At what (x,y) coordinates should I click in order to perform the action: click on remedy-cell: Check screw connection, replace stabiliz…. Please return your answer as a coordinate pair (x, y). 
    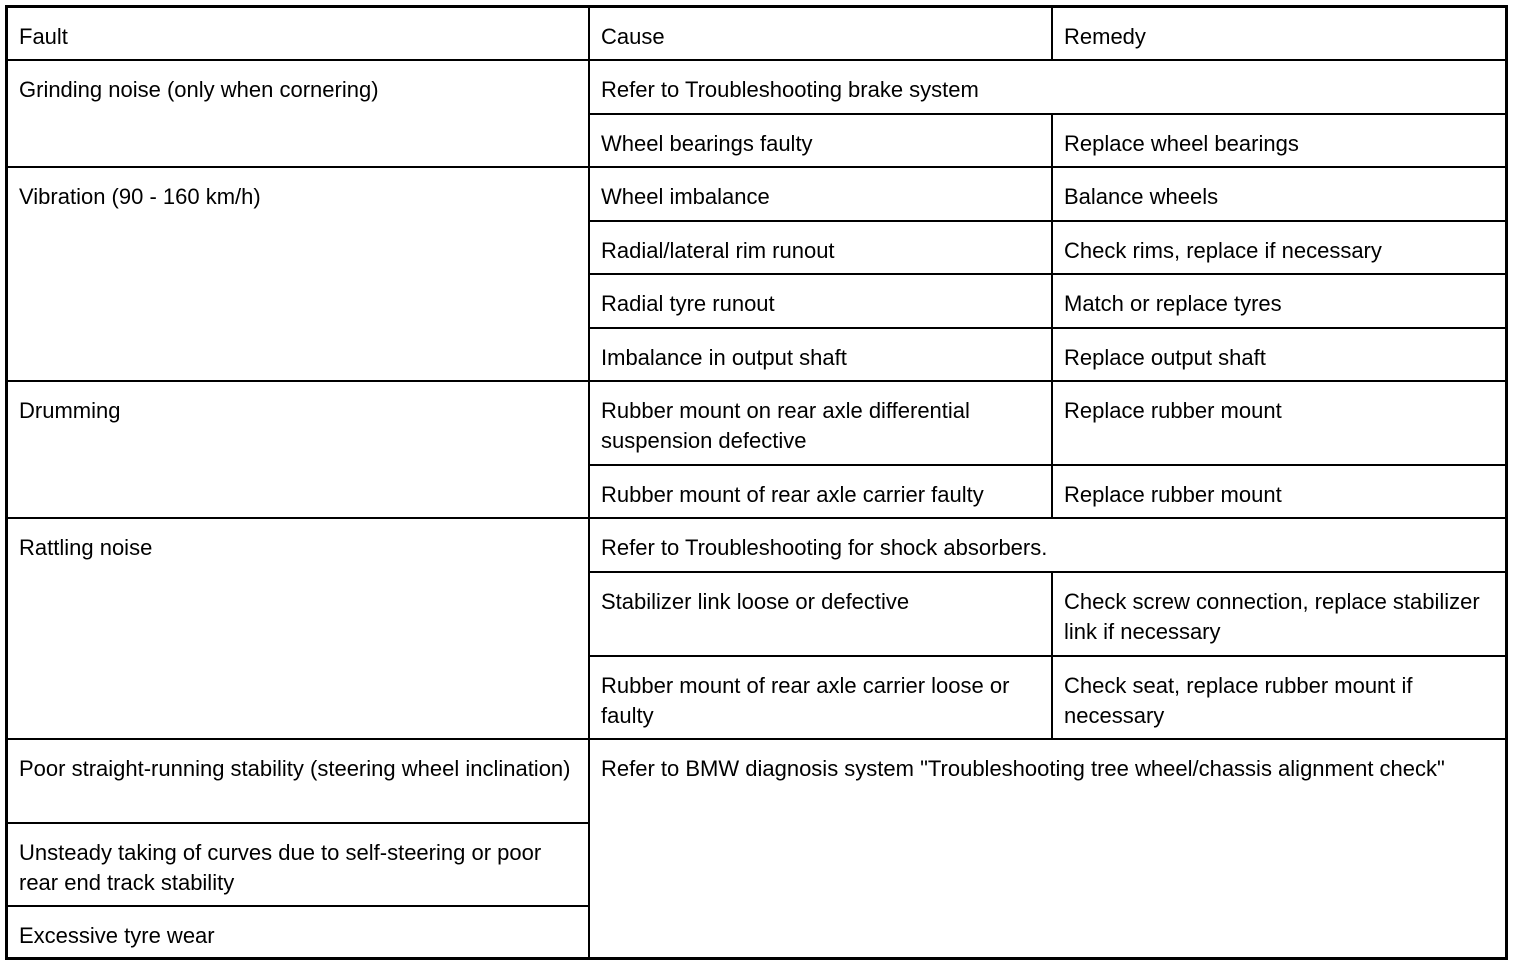
    Looking at the image, I should click on (1279, 614).